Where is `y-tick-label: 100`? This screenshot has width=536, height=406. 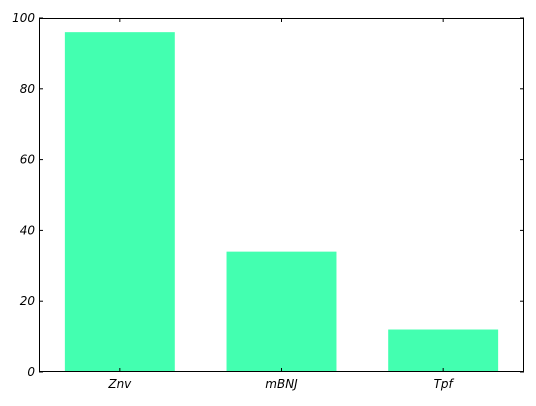 y-tick-label: 100 is located at coordinates (23, 18).